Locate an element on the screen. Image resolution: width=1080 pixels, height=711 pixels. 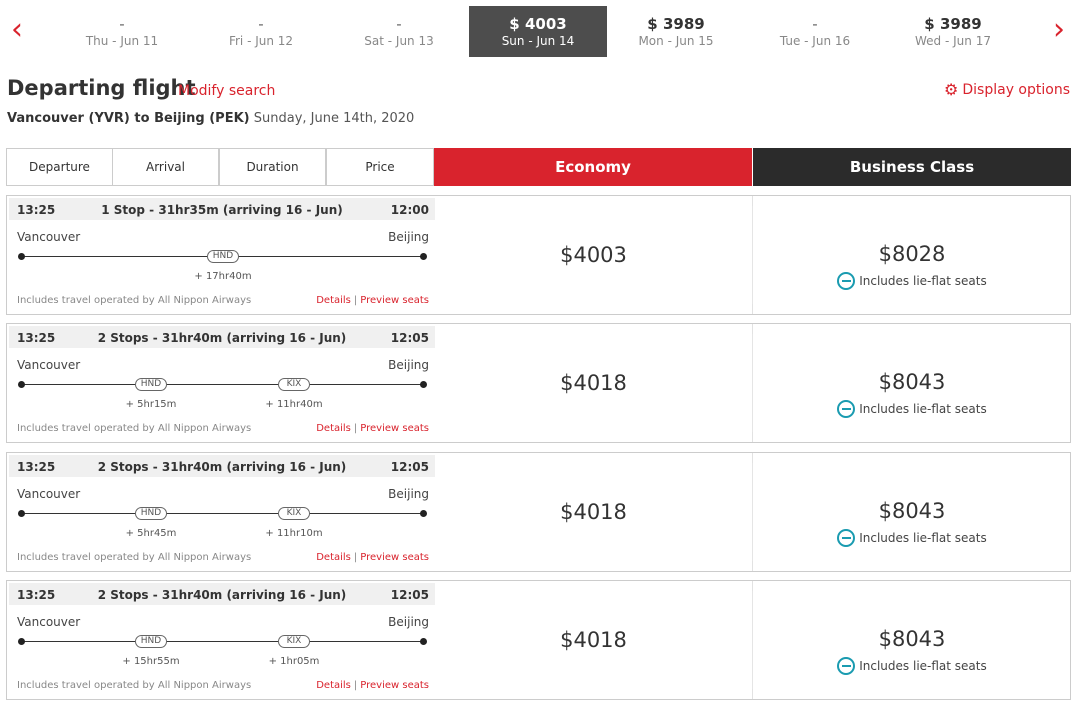
layover-duration: + 1hr05m is located at coordinates (294, 661).